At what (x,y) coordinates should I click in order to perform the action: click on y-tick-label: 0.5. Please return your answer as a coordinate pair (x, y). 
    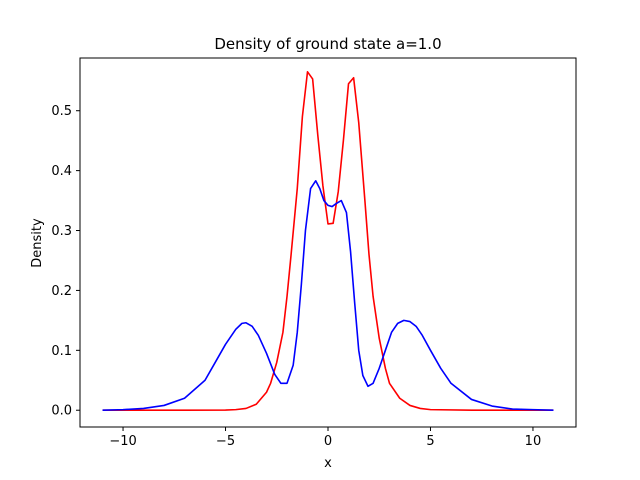
    Looking at the image, I should click on (61, 111).